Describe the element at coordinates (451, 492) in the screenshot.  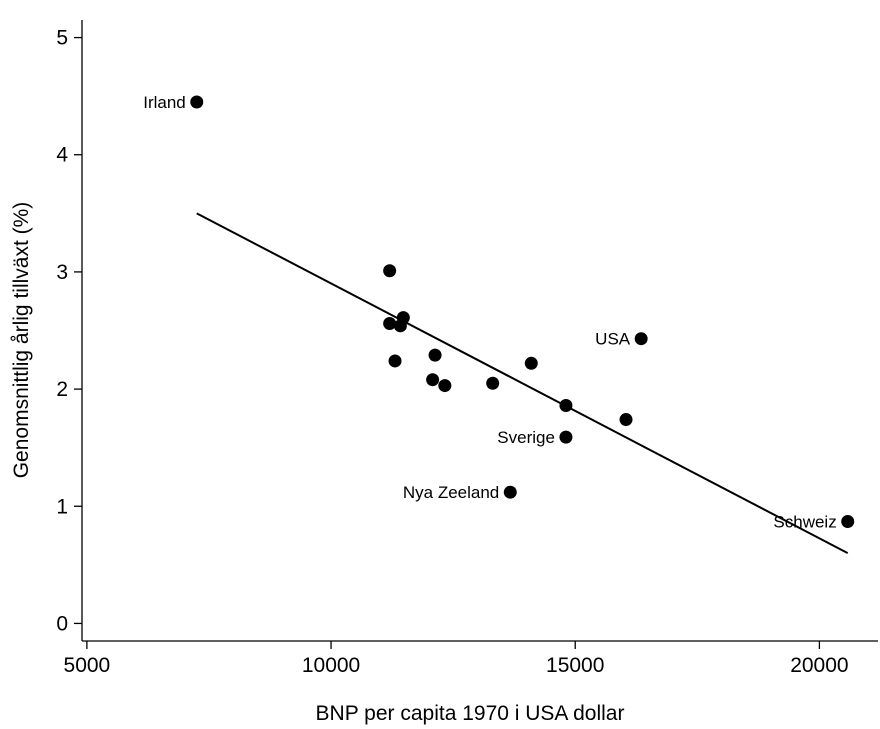
I see `point-label: Nya Zeeland` at that location.